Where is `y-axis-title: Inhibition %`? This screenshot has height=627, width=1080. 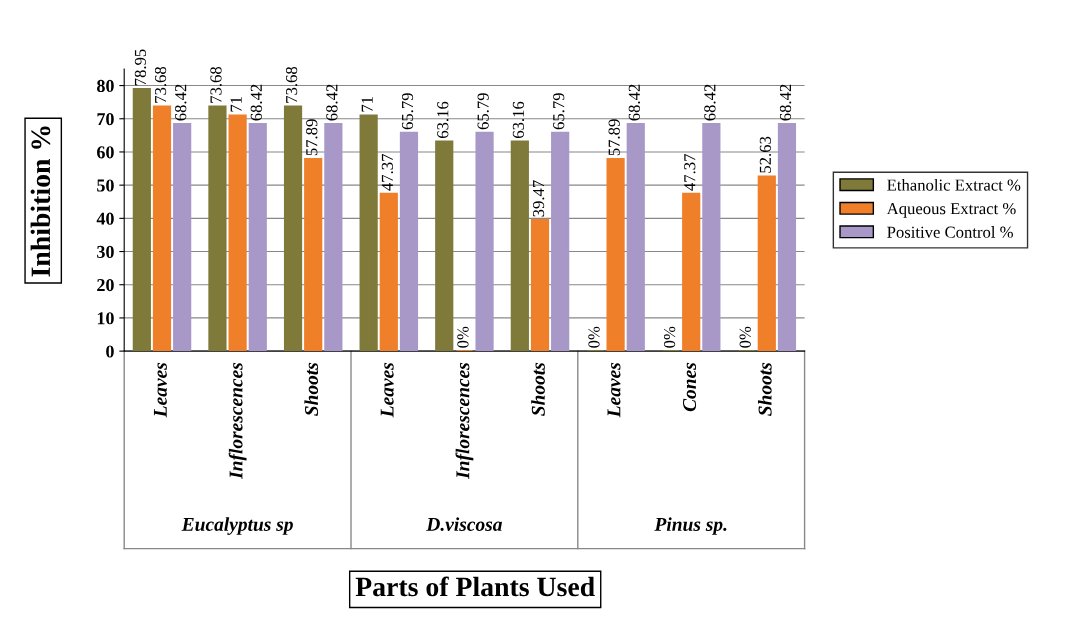
y-axis-title: Inhibition % is located at coordinates (40, 201).